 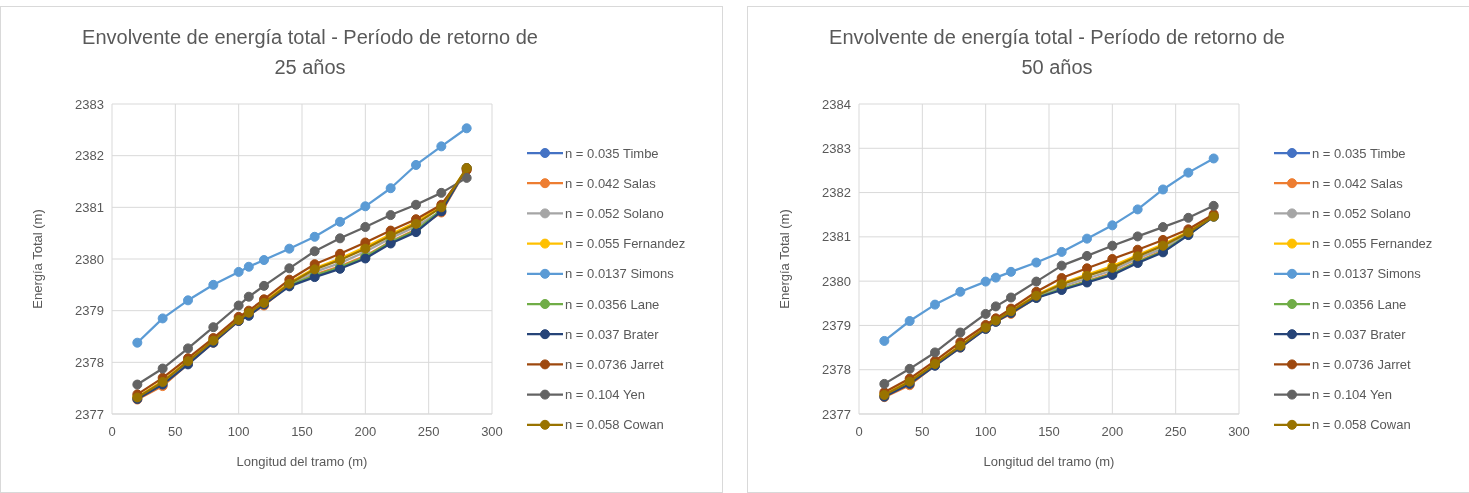 What do you see at coordinates (836, 104) in the screenshot?
I see `y-tick-label: 2384` at bounding box center [836, 104].